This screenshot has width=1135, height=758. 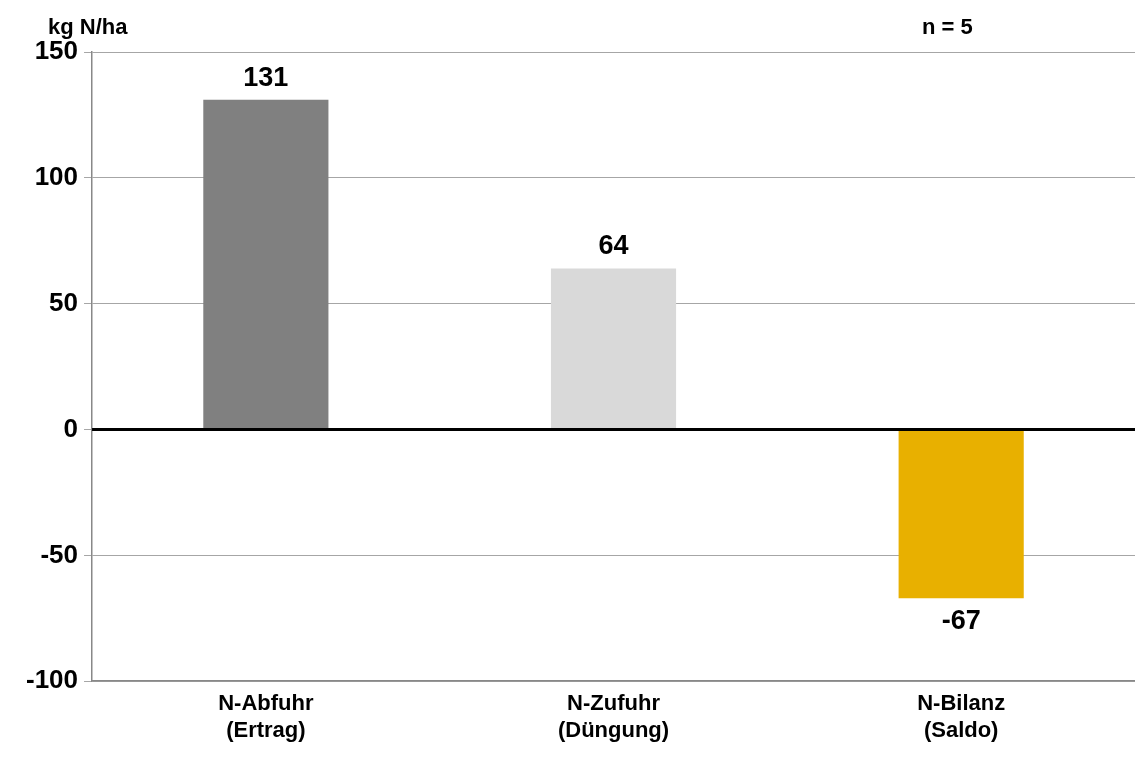 What do you see at coordinates (961, 620) in the screenshot?
I see `data-label: -67` at bounding box center [961, 620].